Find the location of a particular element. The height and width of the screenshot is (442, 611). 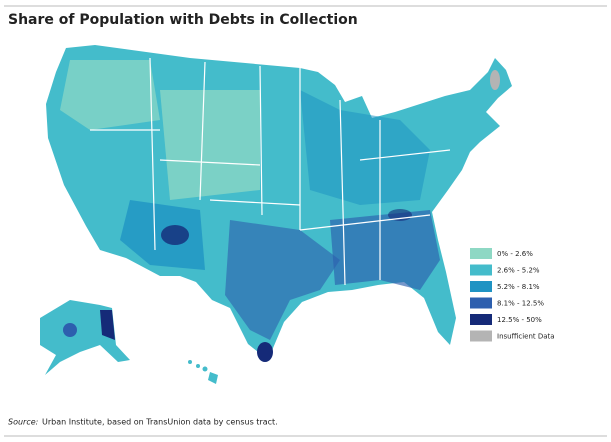

alaska-patch is located at coordinates (107, 325).